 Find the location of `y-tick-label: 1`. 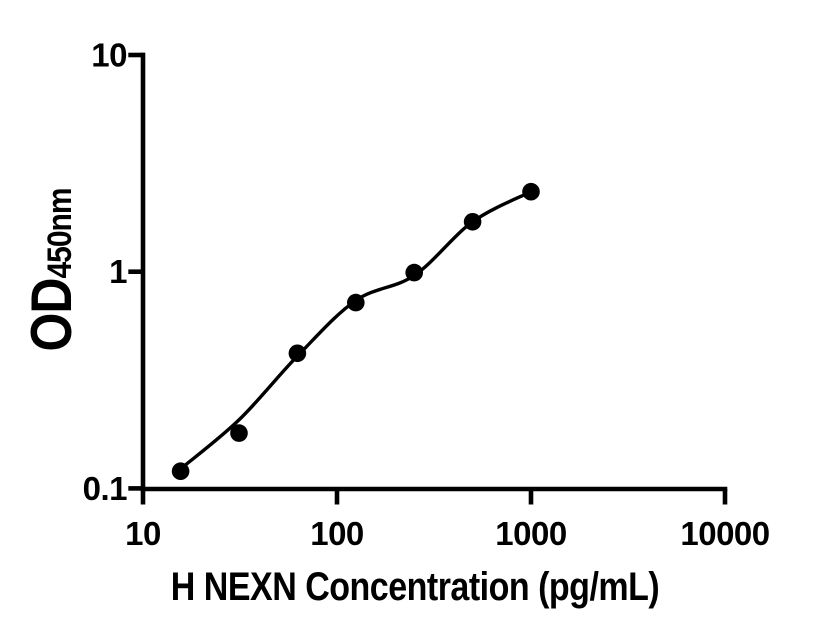

y-tick-label: 1 is located at coordinates (118, 271).